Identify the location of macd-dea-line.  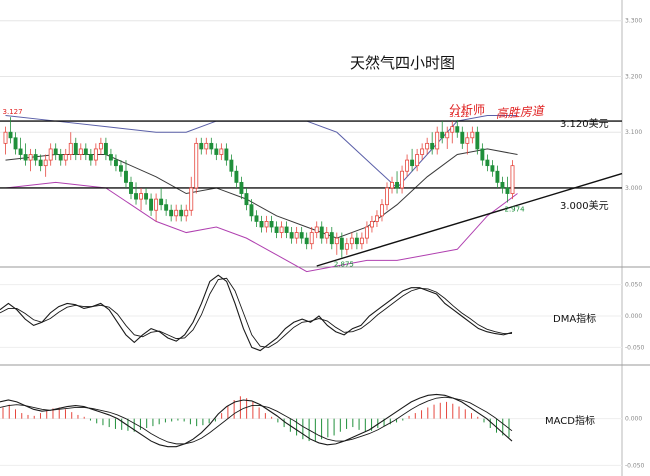
(256, 420).